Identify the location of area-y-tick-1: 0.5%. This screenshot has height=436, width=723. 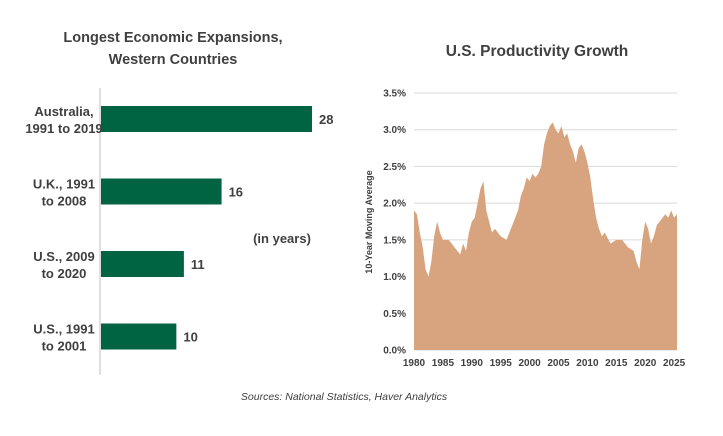
(394, 314).